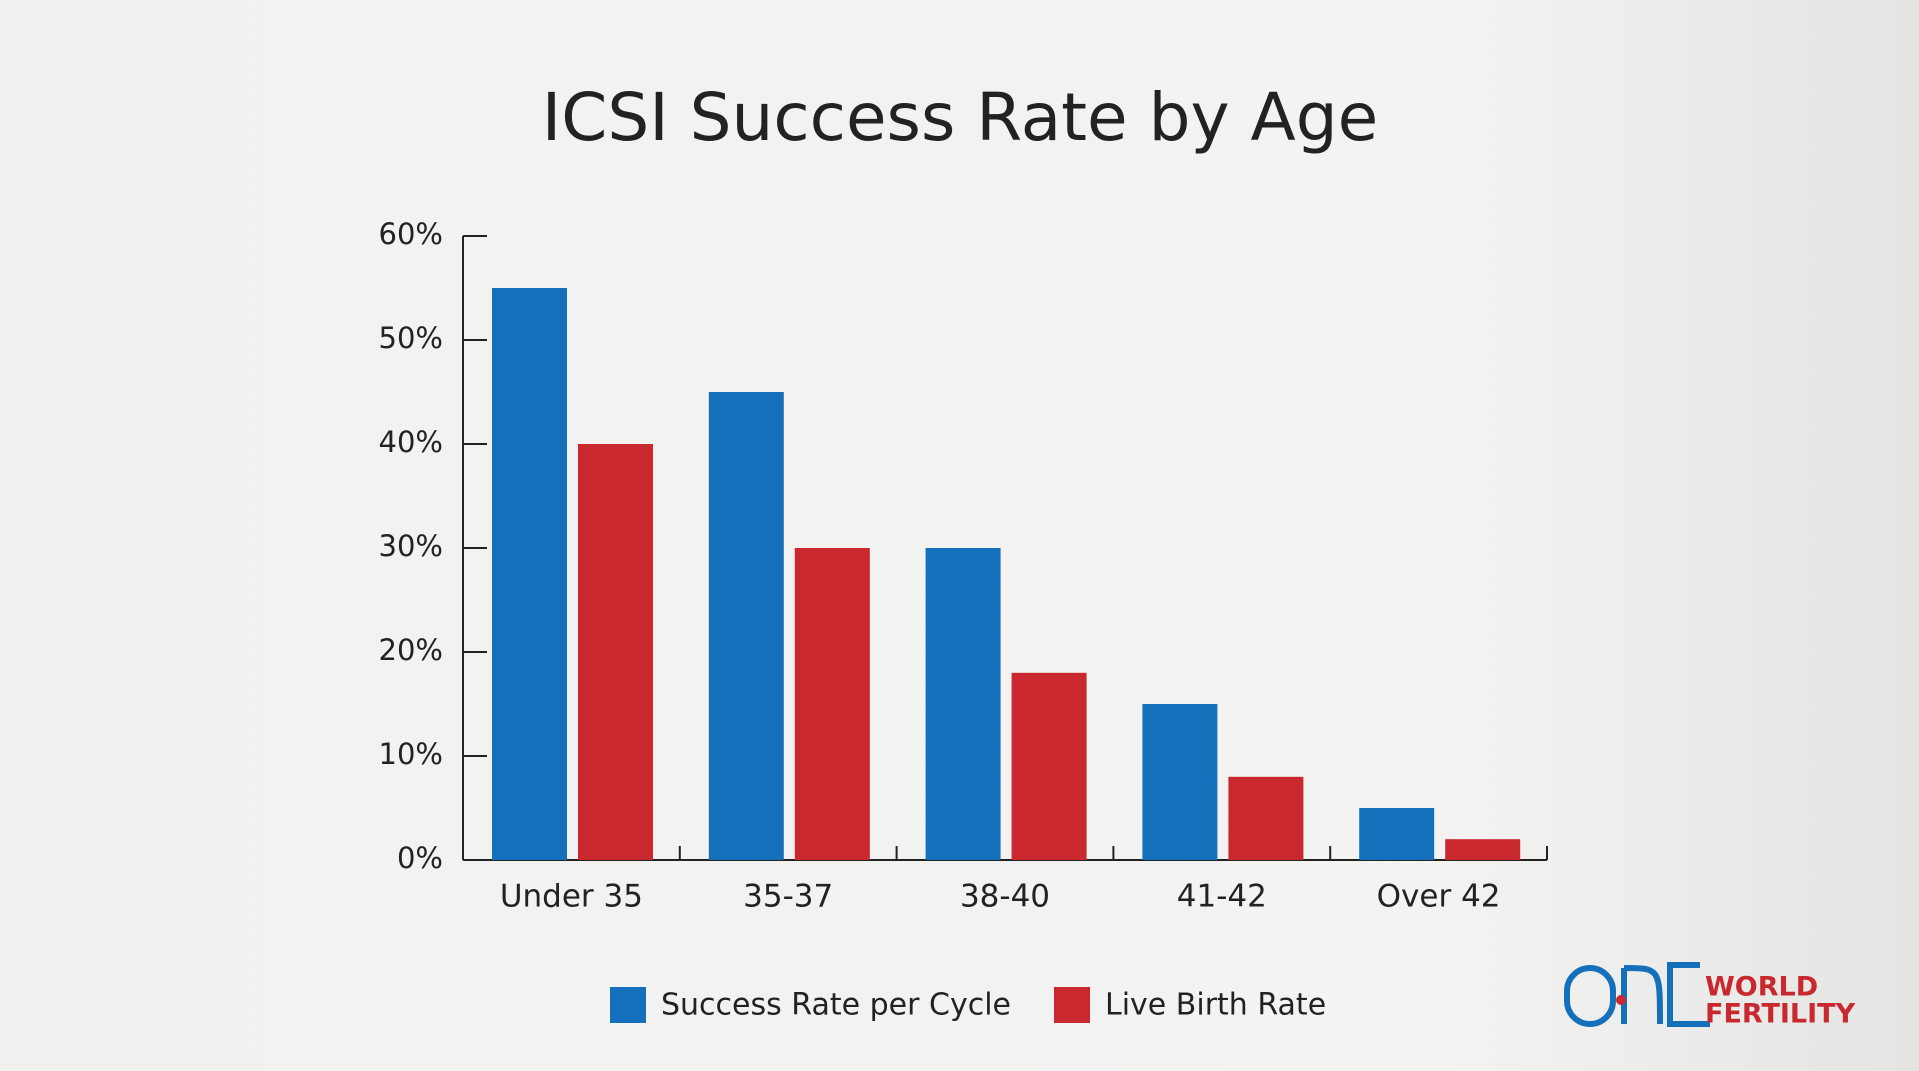  What do you see at coordinates (1005, 897) in the screenshot?
I see `x-tick-label: 38-40` at bounding box center [1005, 897].